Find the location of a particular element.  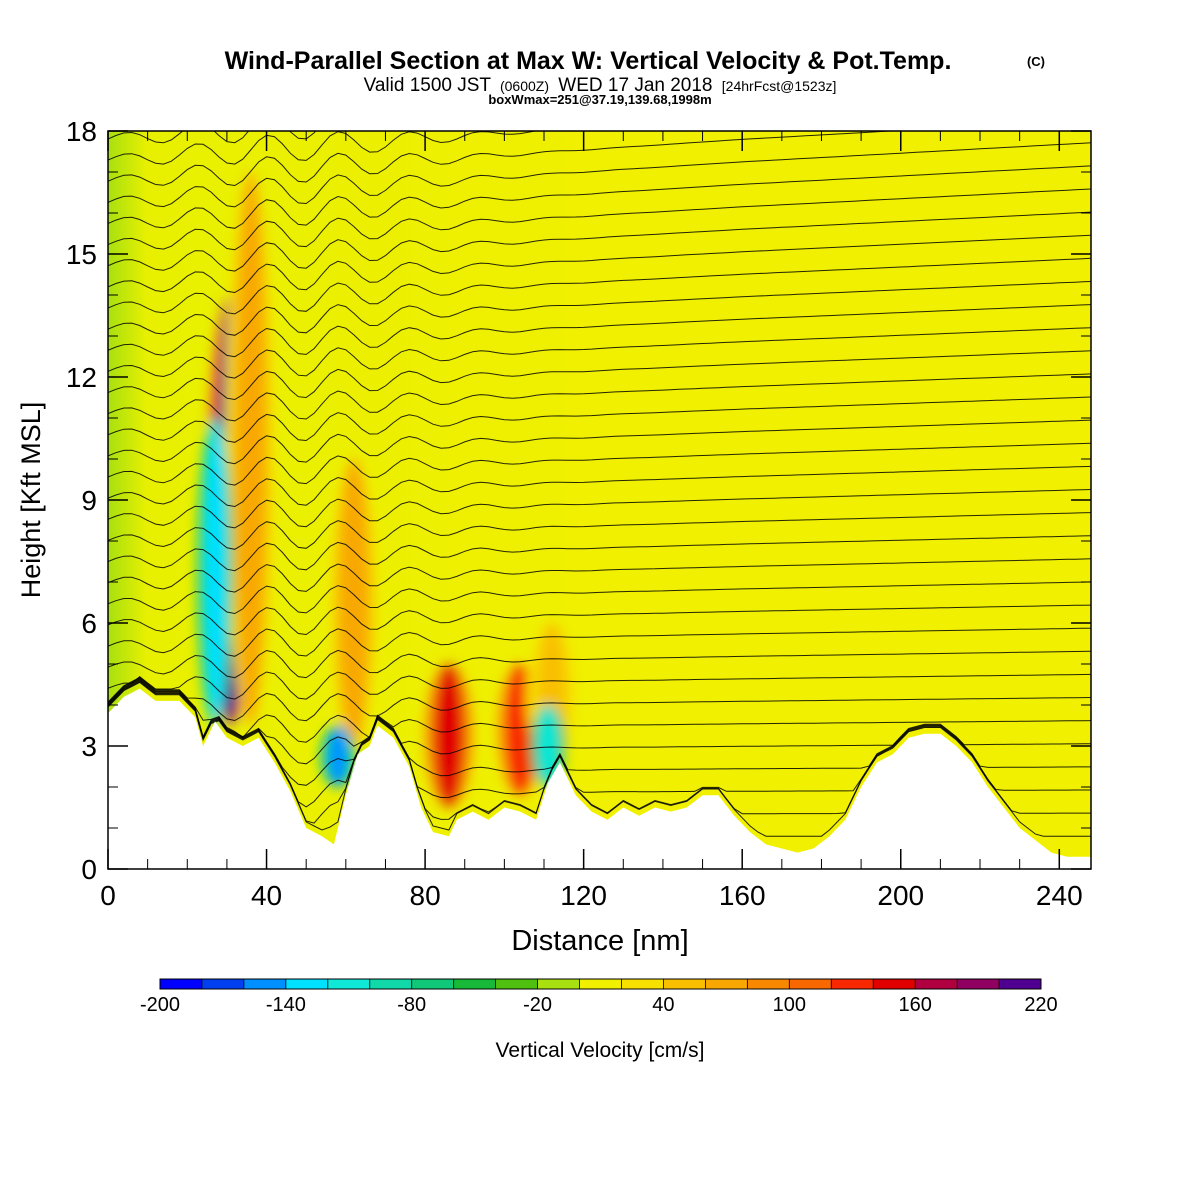

colorbar-tick-label-1: -140 is located at coordinates (286, 1005).